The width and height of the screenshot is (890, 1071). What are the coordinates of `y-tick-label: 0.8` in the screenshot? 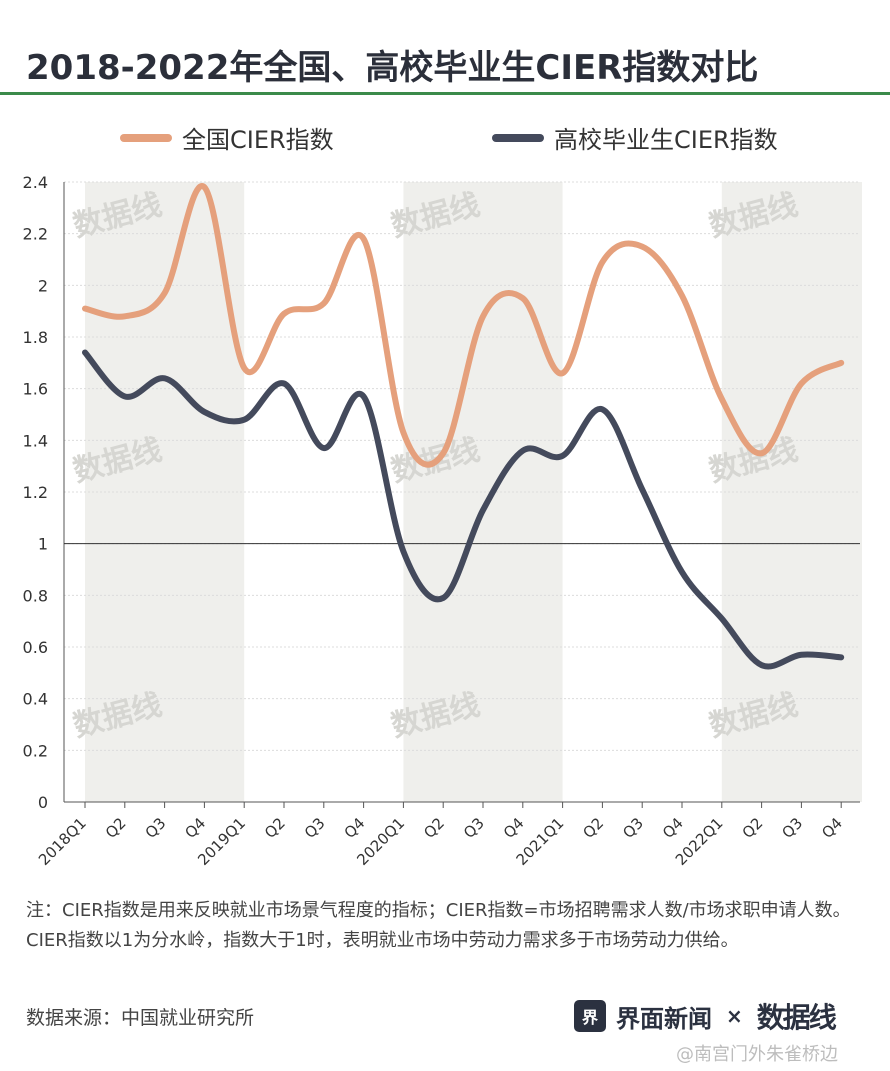 It's located at (35, 595).